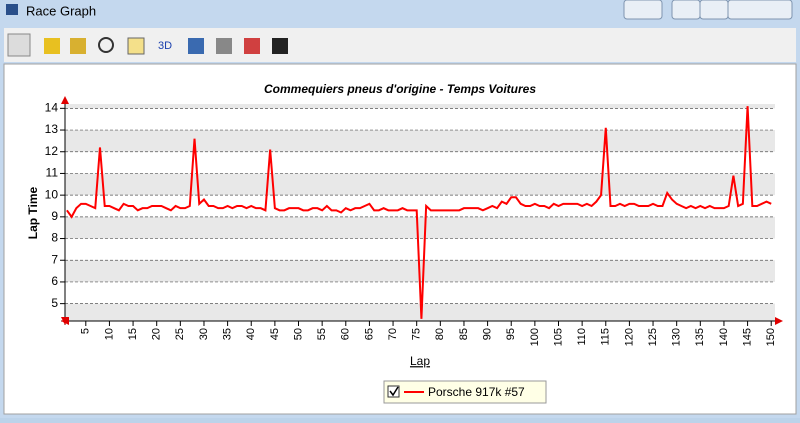  Describe the element at coordinates (440, 334) in the screenshot. I see `x-tick-label: 80` at that location.